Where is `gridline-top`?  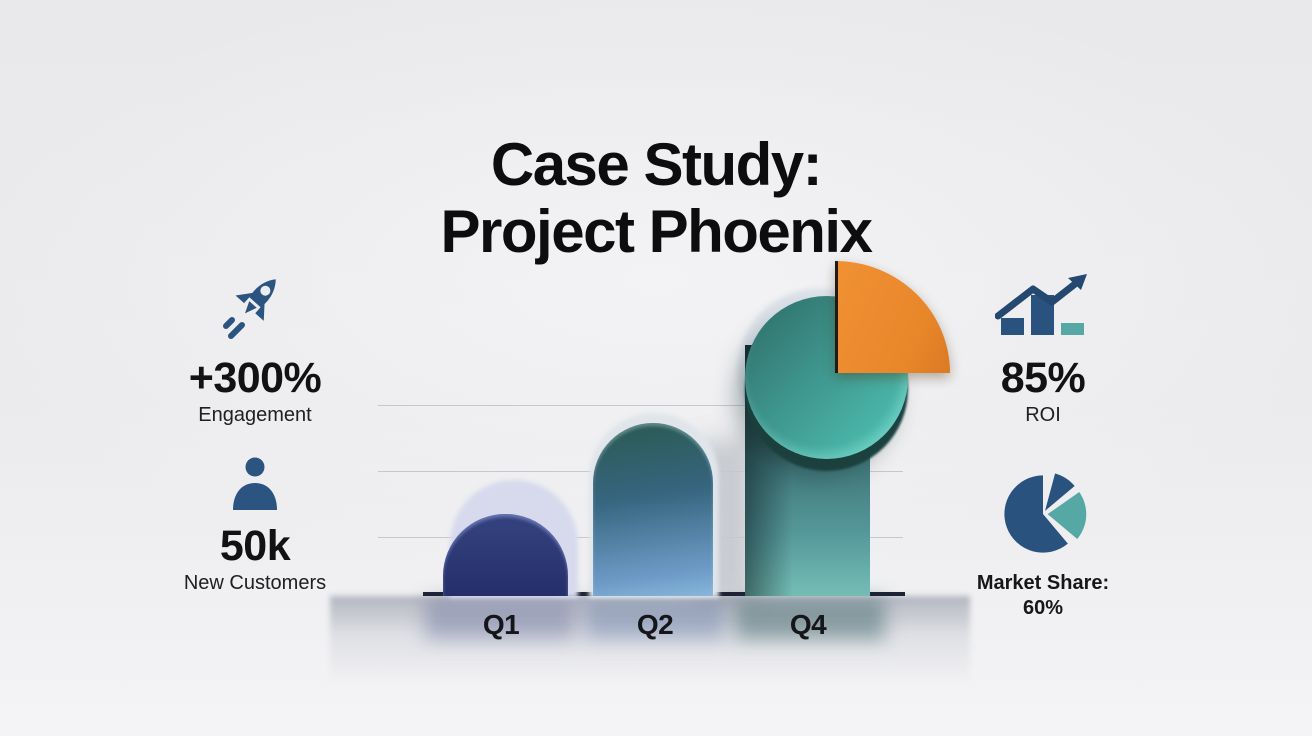
gridline-top is located at coordinates (640, 405).